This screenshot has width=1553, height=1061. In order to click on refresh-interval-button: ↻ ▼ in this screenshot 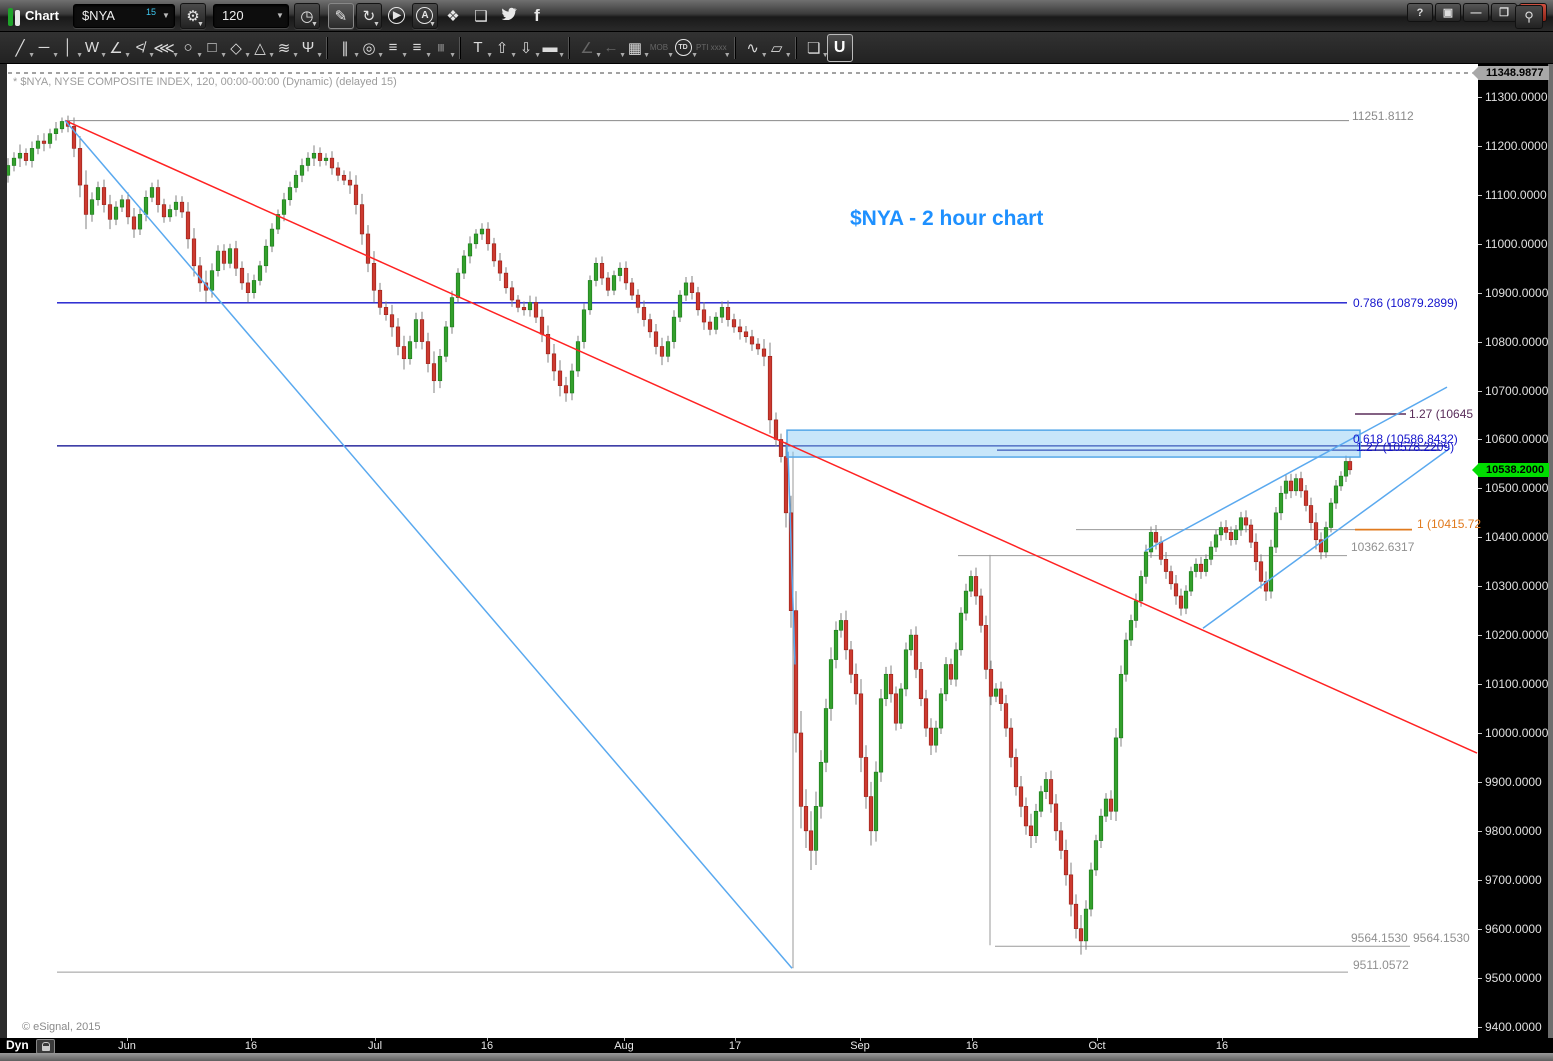, I will do `click(368, 15)`.